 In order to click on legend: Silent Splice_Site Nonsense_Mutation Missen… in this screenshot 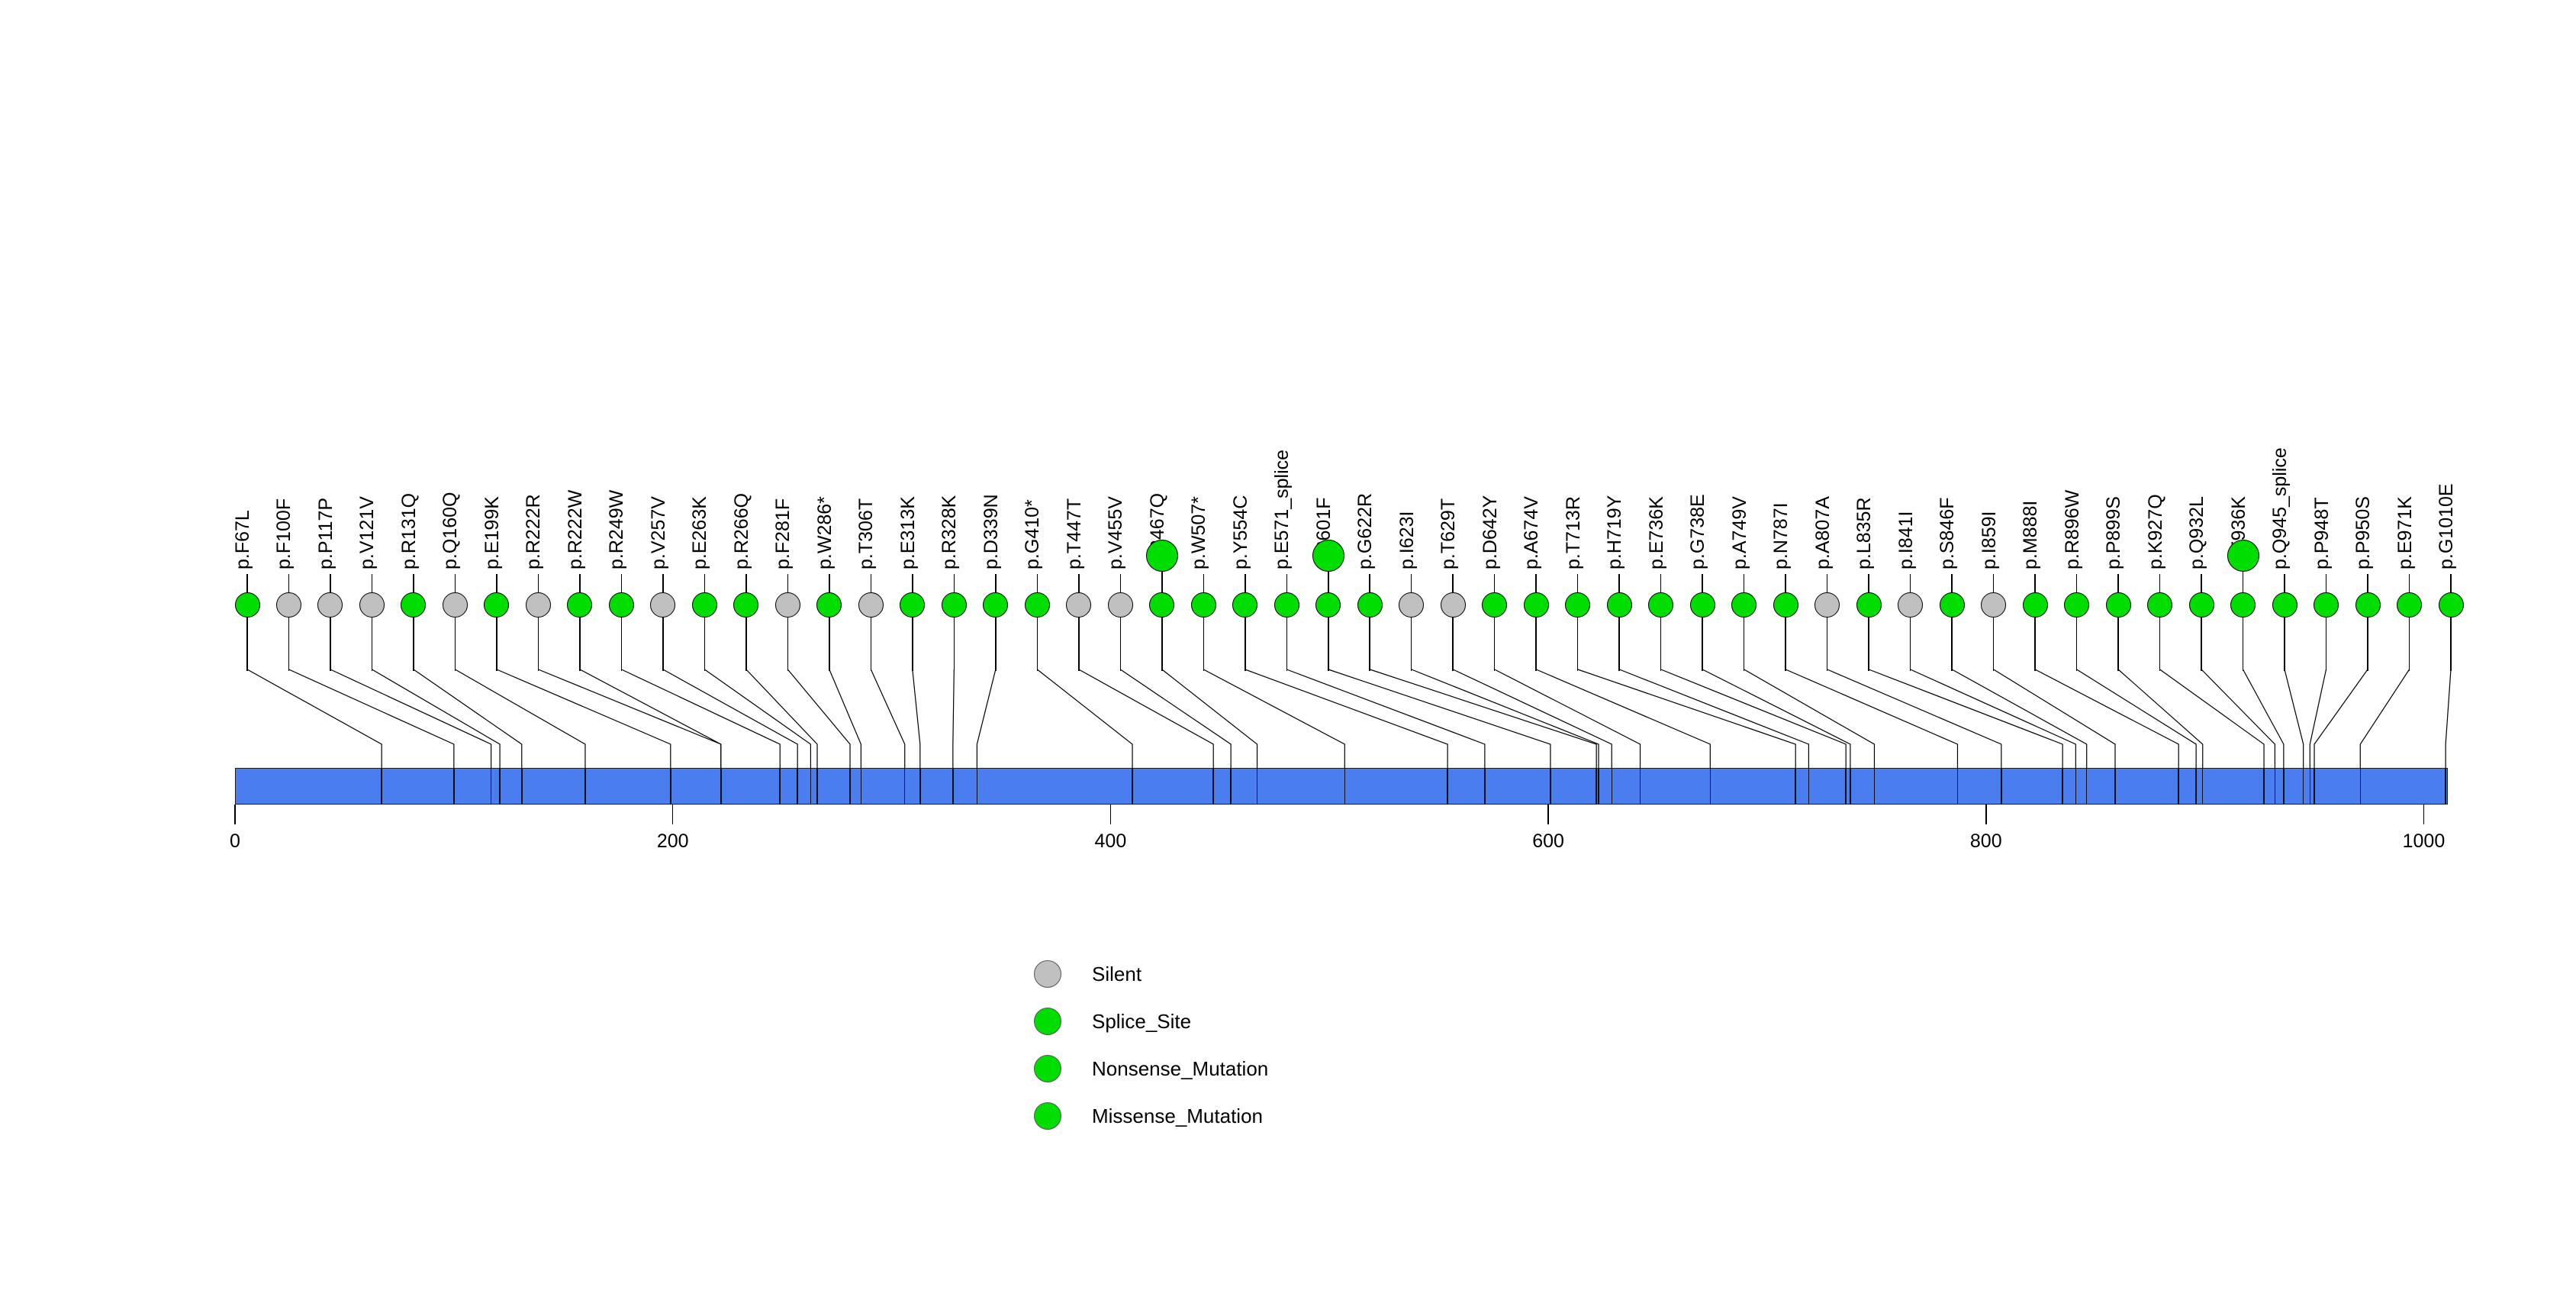, I will do `click(1151, 1045)`.